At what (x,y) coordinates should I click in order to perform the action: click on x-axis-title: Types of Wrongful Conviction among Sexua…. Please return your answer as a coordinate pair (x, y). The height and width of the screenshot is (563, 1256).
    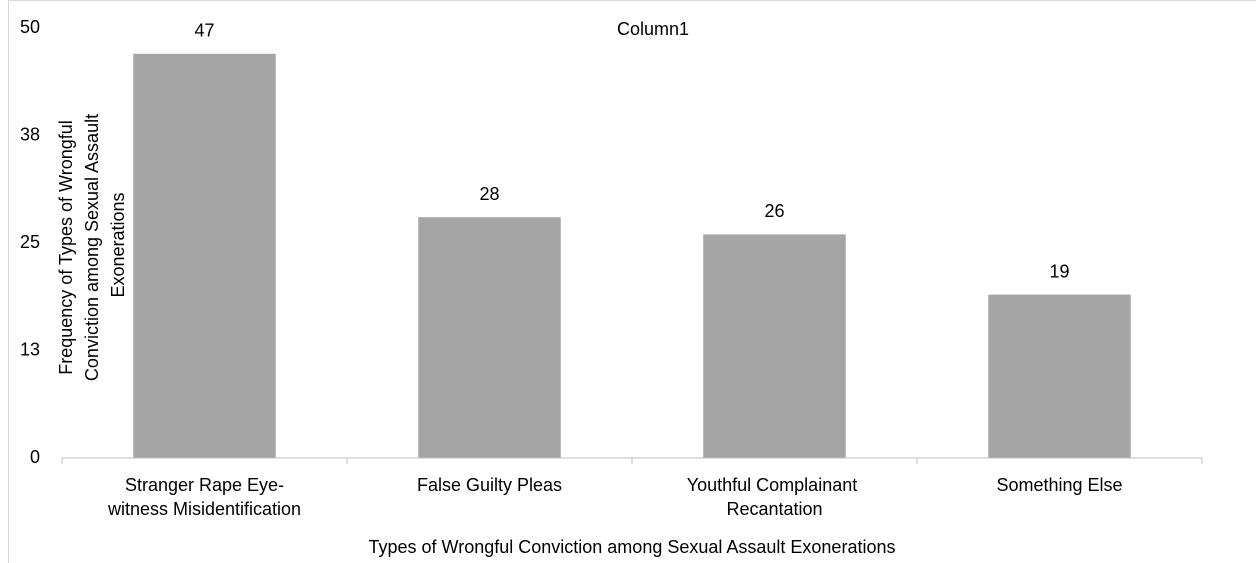
    Looking at the image, I should click on (632, 547).